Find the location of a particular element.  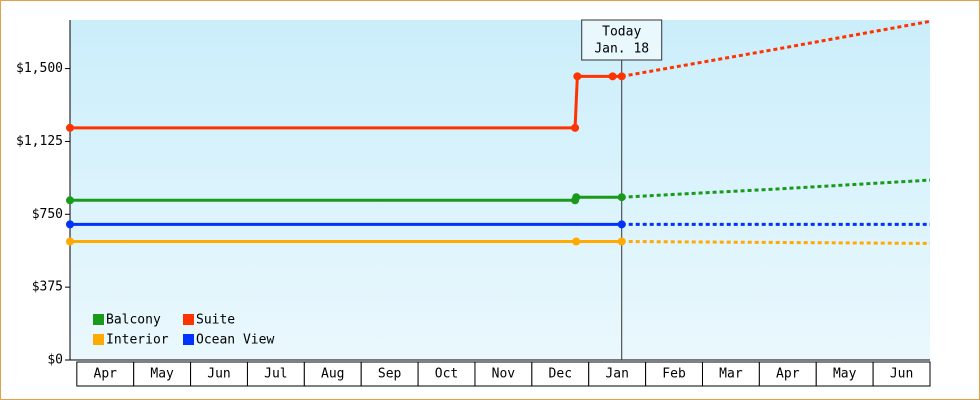

x-tick-label: Nov is located at coordinates (504, 374).